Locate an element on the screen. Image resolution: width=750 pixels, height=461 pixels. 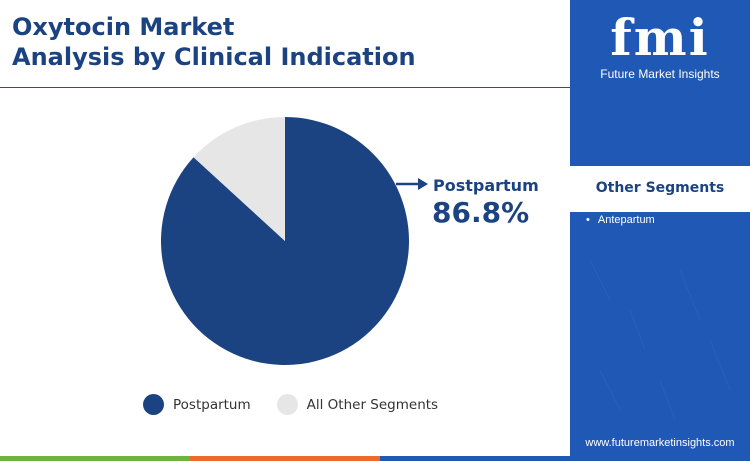
legend-item-postpartum: Postpartum is located at coordinates (197, 404).